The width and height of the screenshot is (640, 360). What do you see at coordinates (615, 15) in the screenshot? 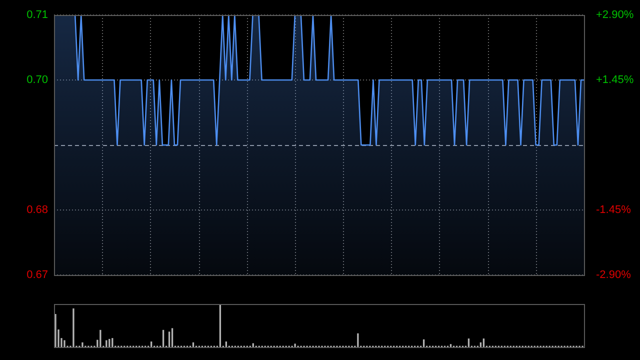
I see `y2-tick-label: +2.90%` at bounding box center [615, 15].